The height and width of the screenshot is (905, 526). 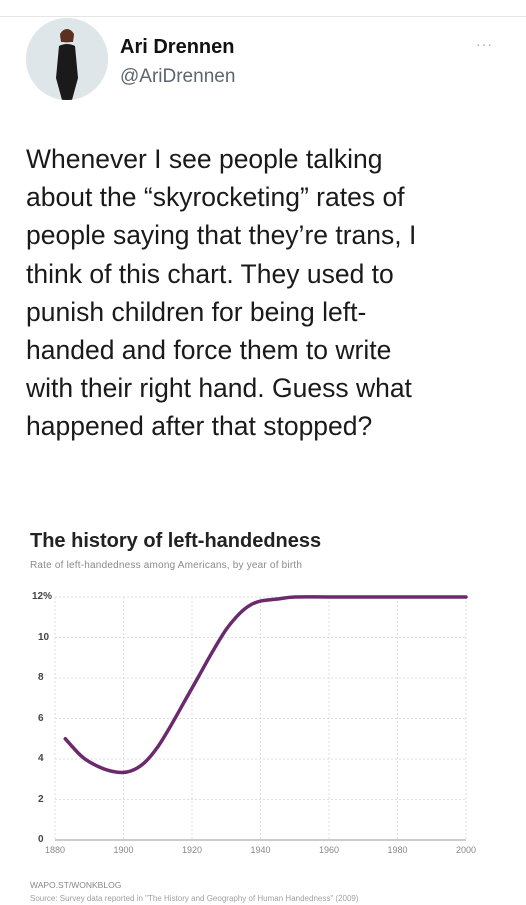 What do you see at coordinates (41, 718) in the screenshot?
I see `y-tick-label: 6` at bounding box center [41, 718].